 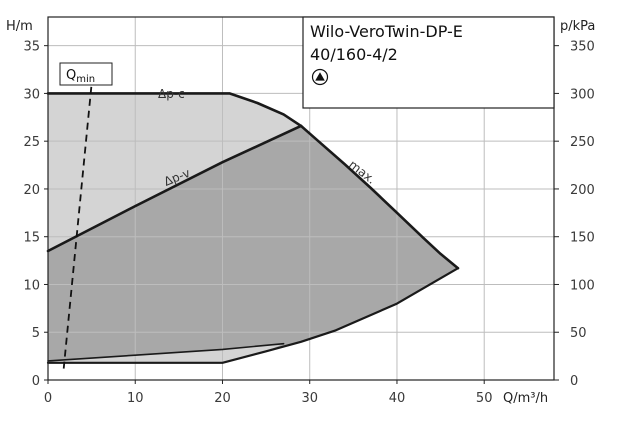 What do you see at coordinates (31, 285) in the screenshot?
I see `y-left-tick-label: 10` at bounding box center [31, 285].